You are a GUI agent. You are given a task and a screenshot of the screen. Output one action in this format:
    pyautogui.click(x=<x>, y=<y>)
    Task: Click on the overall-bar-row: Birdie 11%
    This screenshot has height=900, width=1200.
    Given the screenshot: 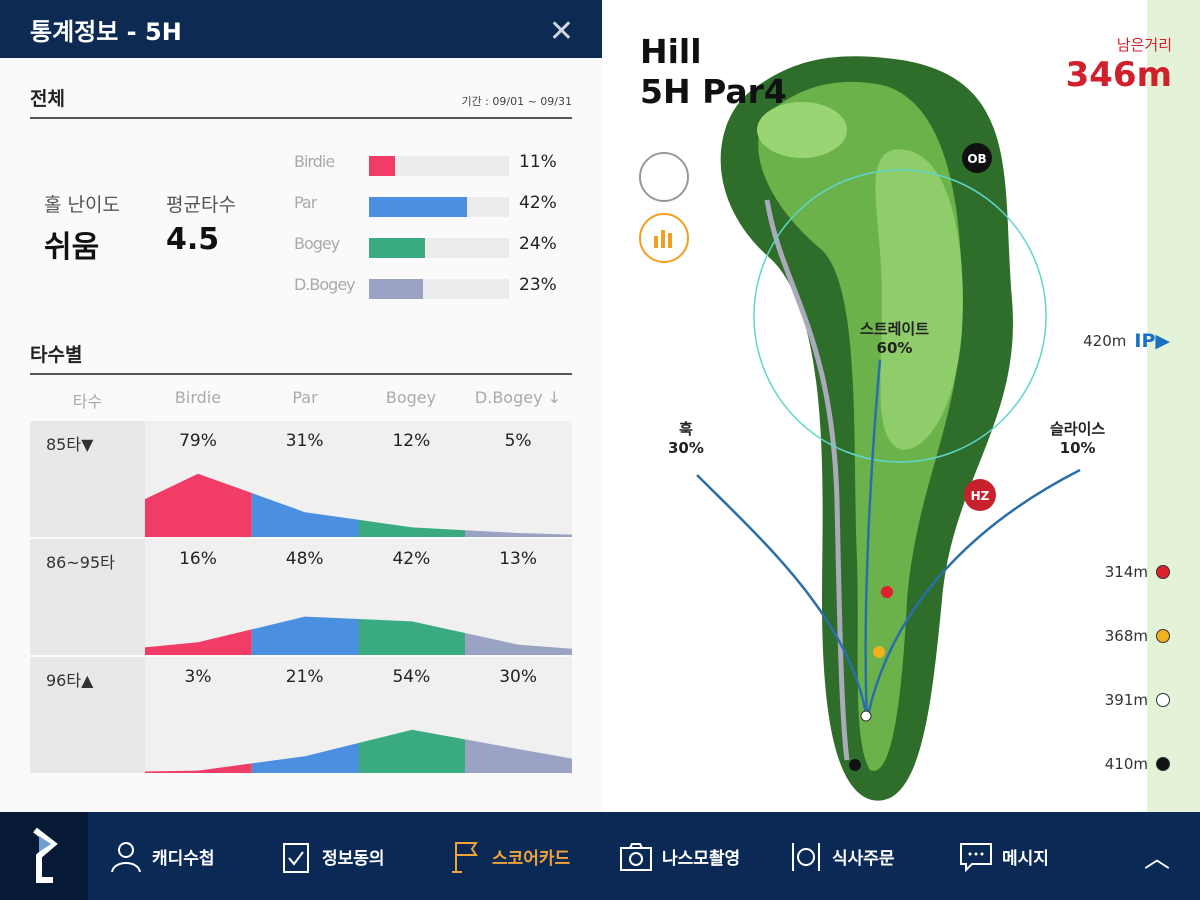 What is the action you would take?
    pyautogui.click(x=434, y=163)
    